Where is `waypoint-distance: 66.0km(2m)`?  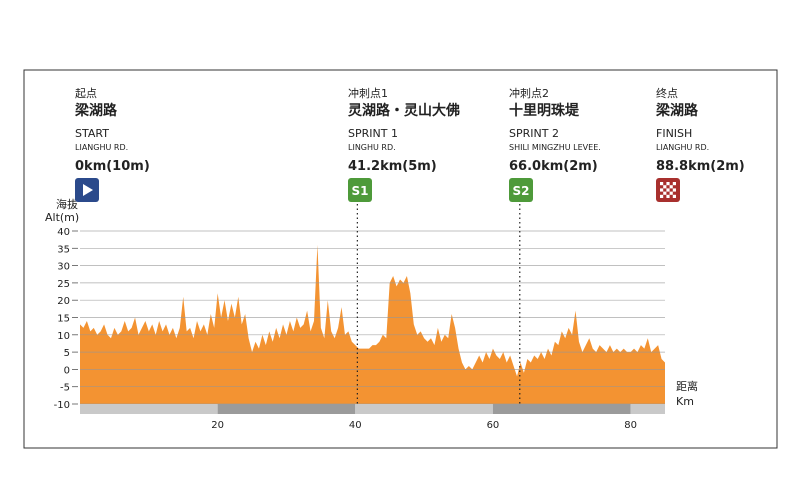
waypoint-distance: 66.0km(2m) is located at coordinates (553, 166).